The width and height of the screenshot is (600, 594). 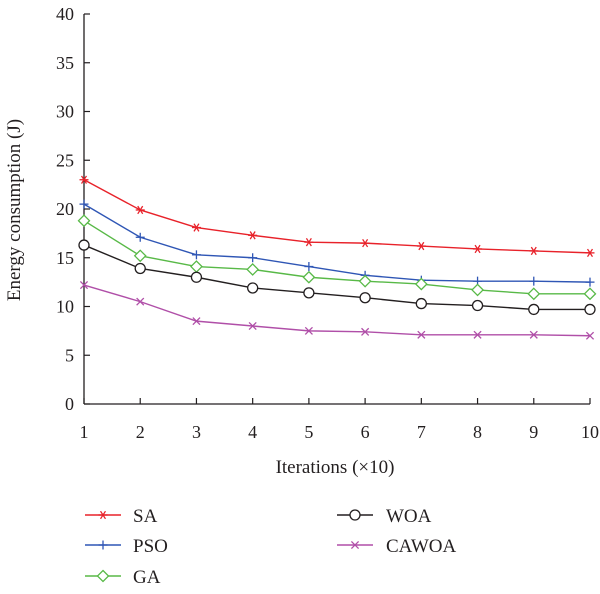 What do you see at coordinates (271, 547) in the screenshot?
I see `legend: SA PSO GA WOA CAWOA` at bounding box center [271, 547].